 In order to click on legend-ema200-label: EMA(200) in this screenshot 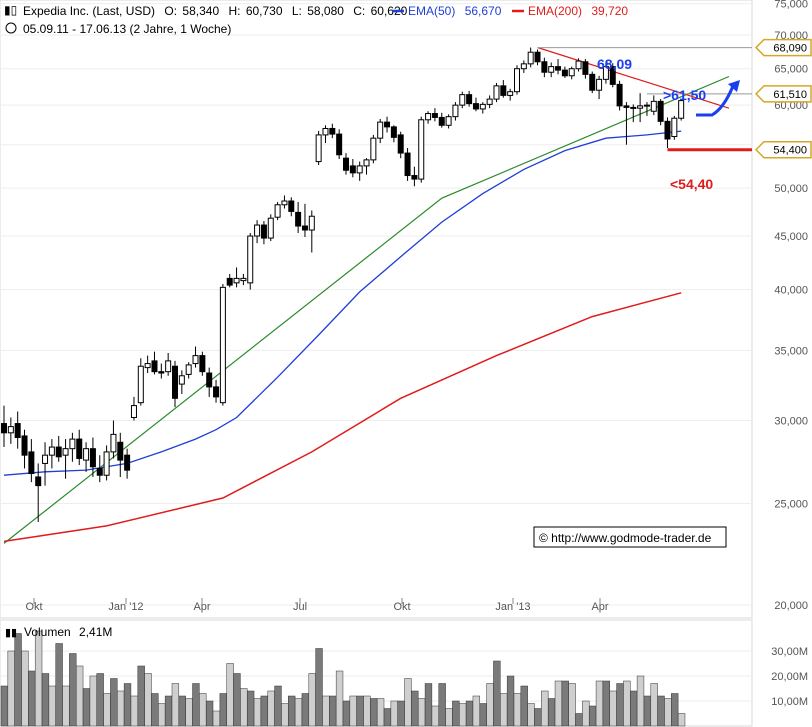, I will do `click(555, 11)`.